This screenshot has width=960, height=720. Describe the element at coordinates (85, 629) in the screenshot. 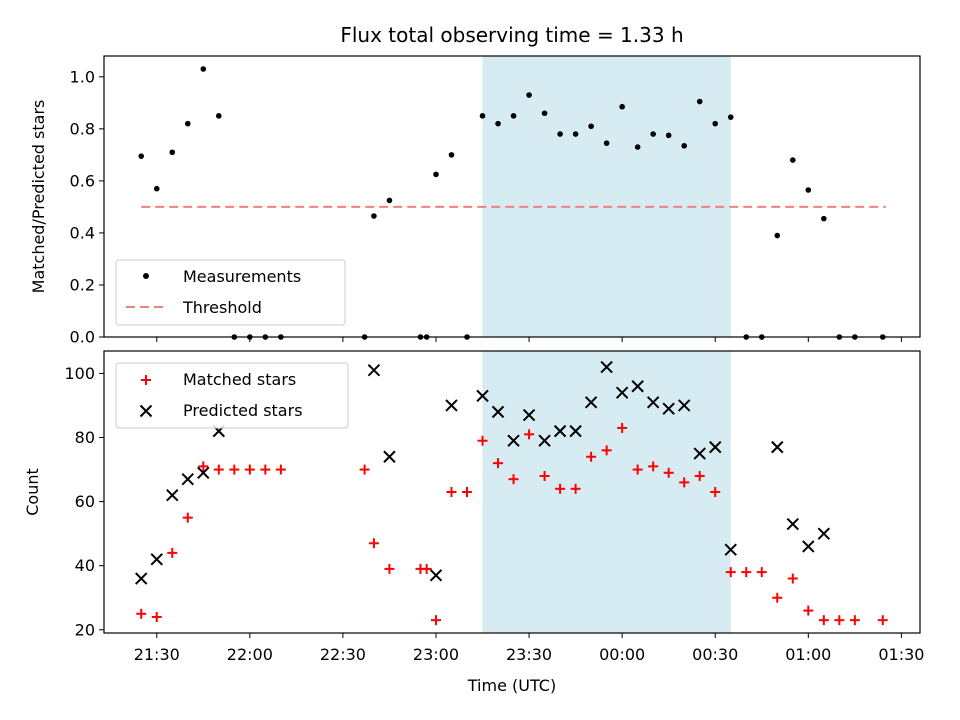

I see `y-tick-label-bottom: 20` at that location.